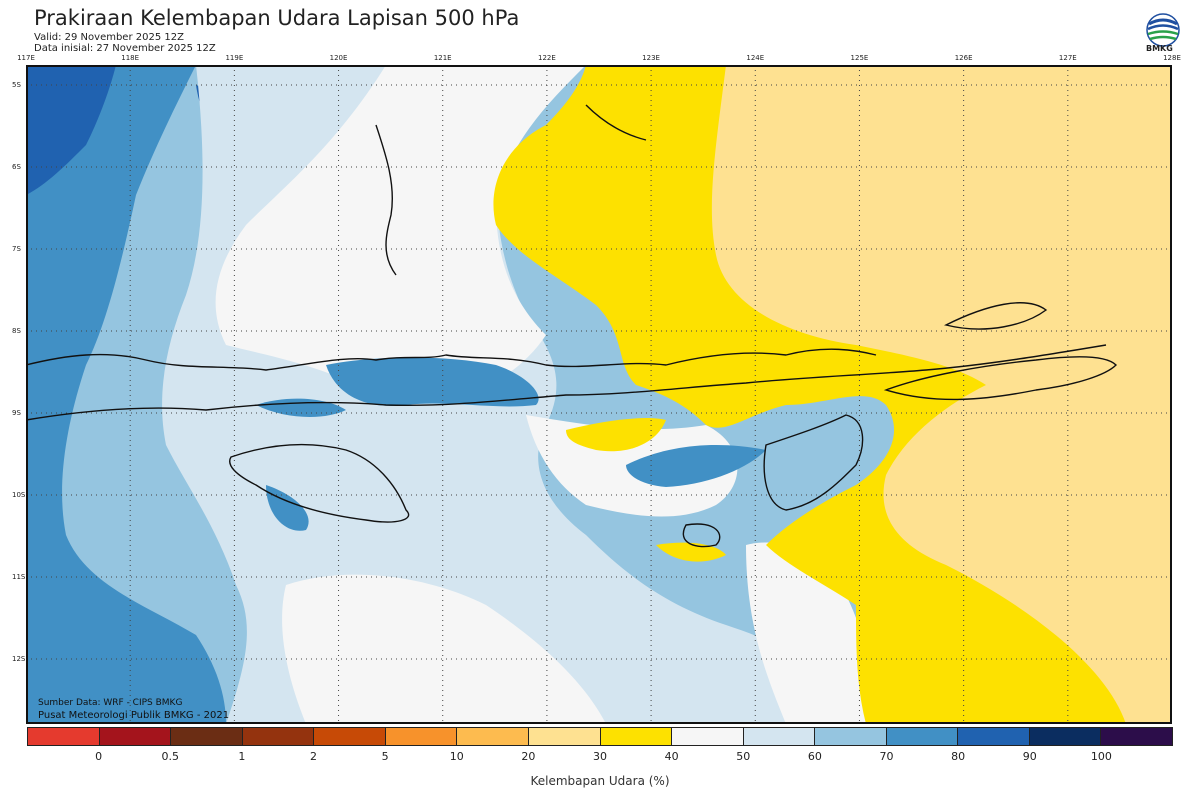  Describe the element at coordinates (442, 58) in the screenshot. I see `longitude-label: 121E` at that location.